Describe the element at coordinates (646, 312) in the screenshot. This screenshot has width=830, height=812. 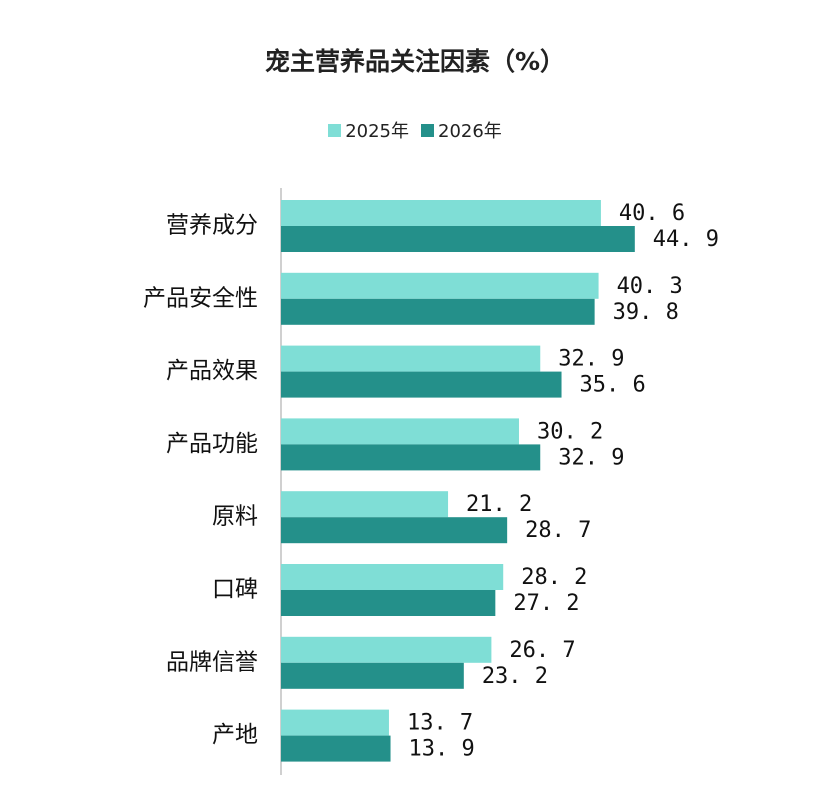
I see `data-label: 39. 8` at that location.